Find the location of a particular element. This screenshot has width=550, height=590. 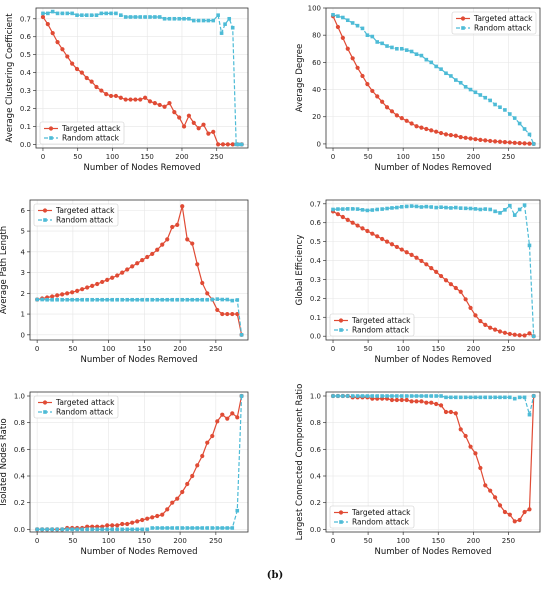

legend-label: Targeted attack is located at coordinates (381, 512).